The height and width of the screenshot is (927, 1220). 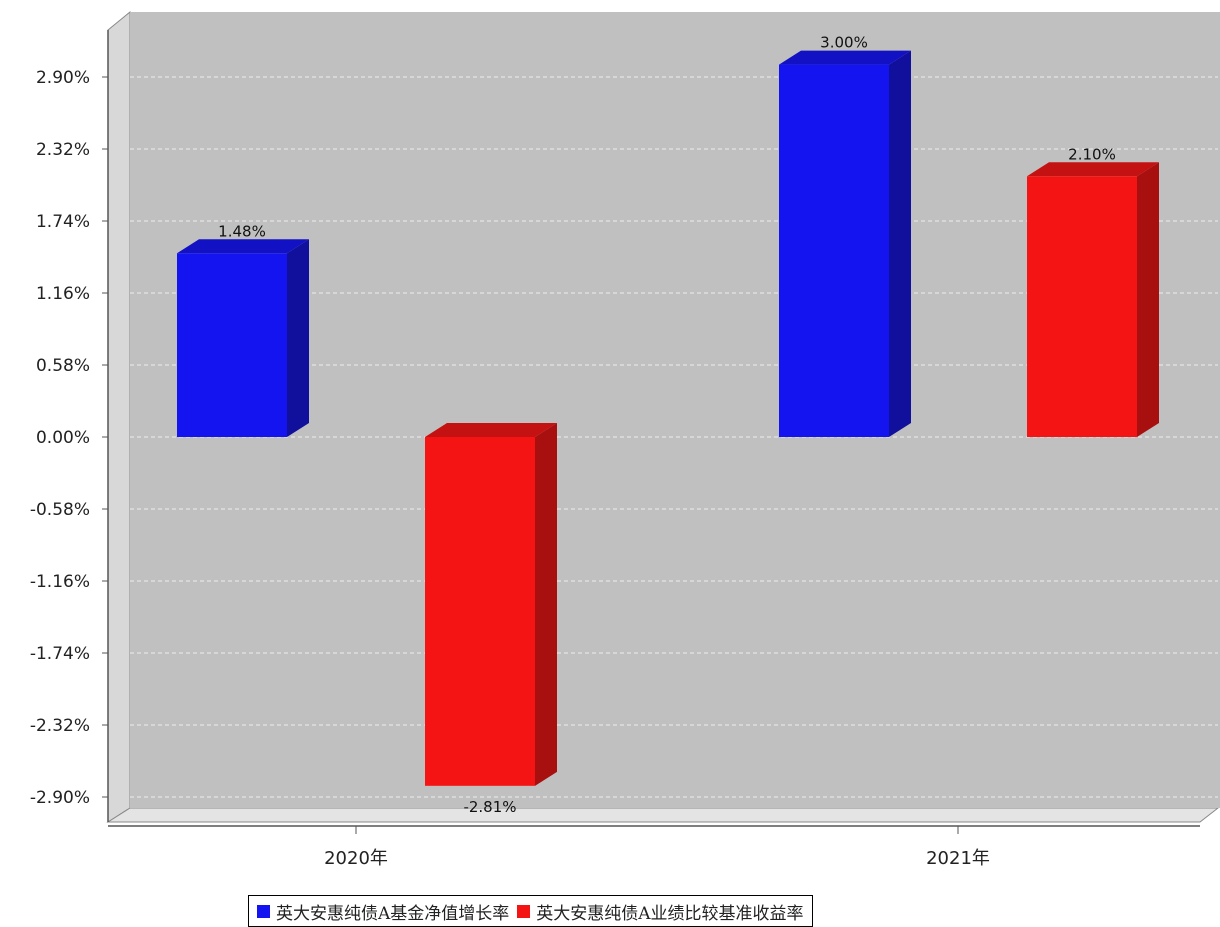 What do you see at coordinates (63, 150) in the screenshot?
I see `y-tick-label: 2.32%` at bounding box center [63, 150].